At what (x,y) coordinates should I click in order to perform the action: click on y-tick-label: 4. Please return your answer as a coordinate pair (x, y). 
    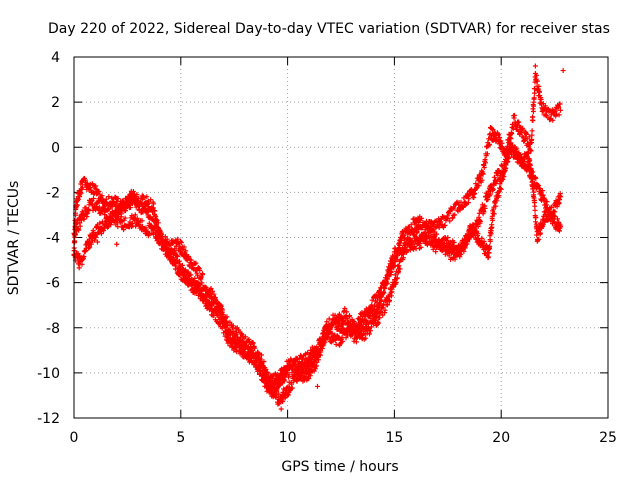
    Looking at the image, I should click on (55, 58).